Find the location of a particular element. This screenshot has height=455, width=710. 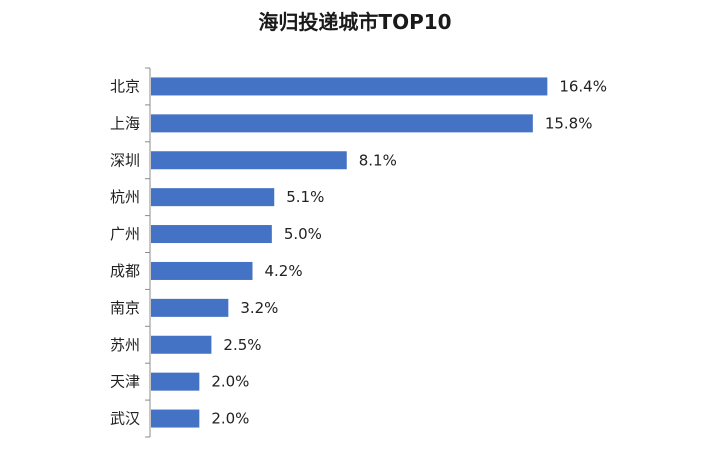

category-label: 上海 is located at coordinates (125, 123).